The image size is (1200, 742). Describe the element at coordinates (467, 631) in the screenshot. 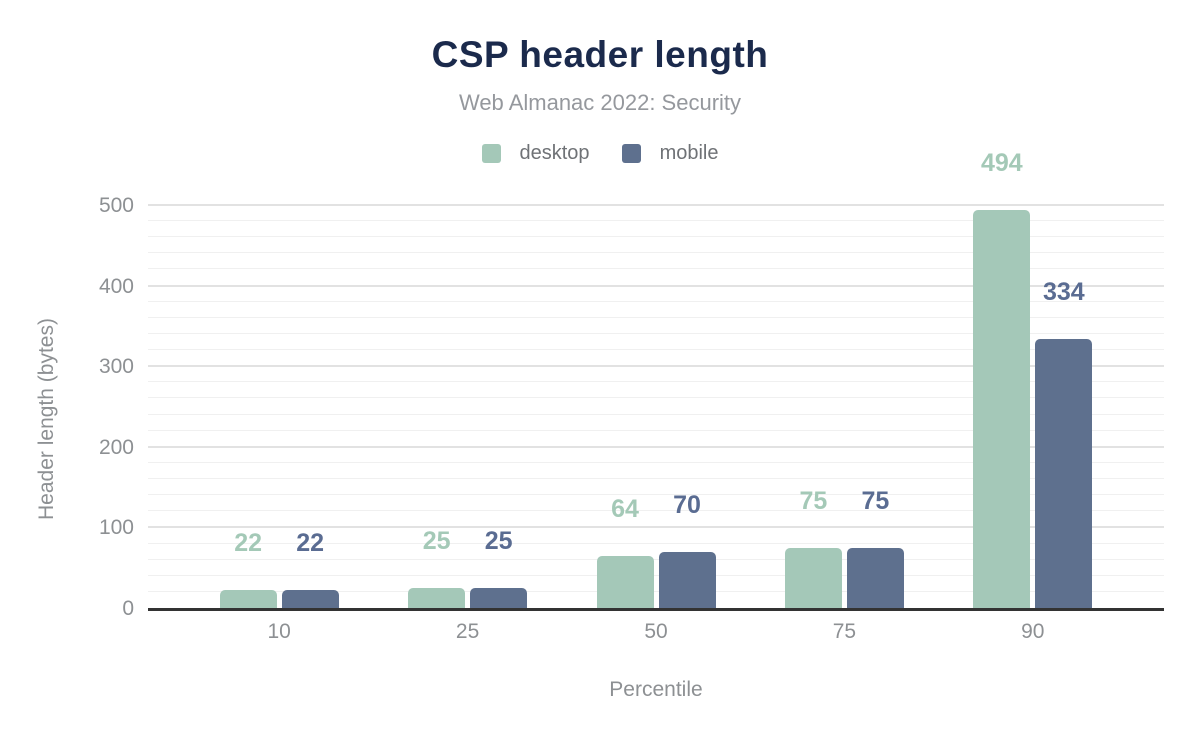

I see `x-tick-25: 25` at that location.